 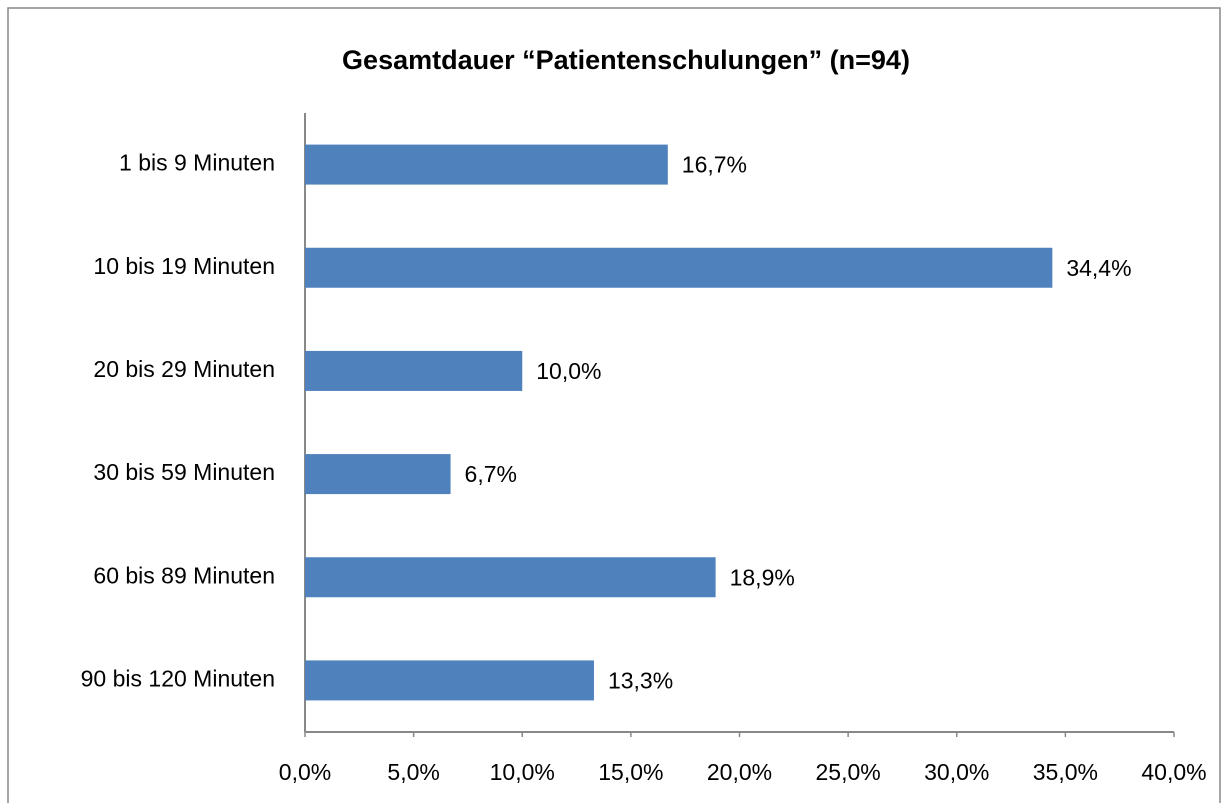 I want to click on x-tick-label: 25,0%, so click(x=848, y=772).